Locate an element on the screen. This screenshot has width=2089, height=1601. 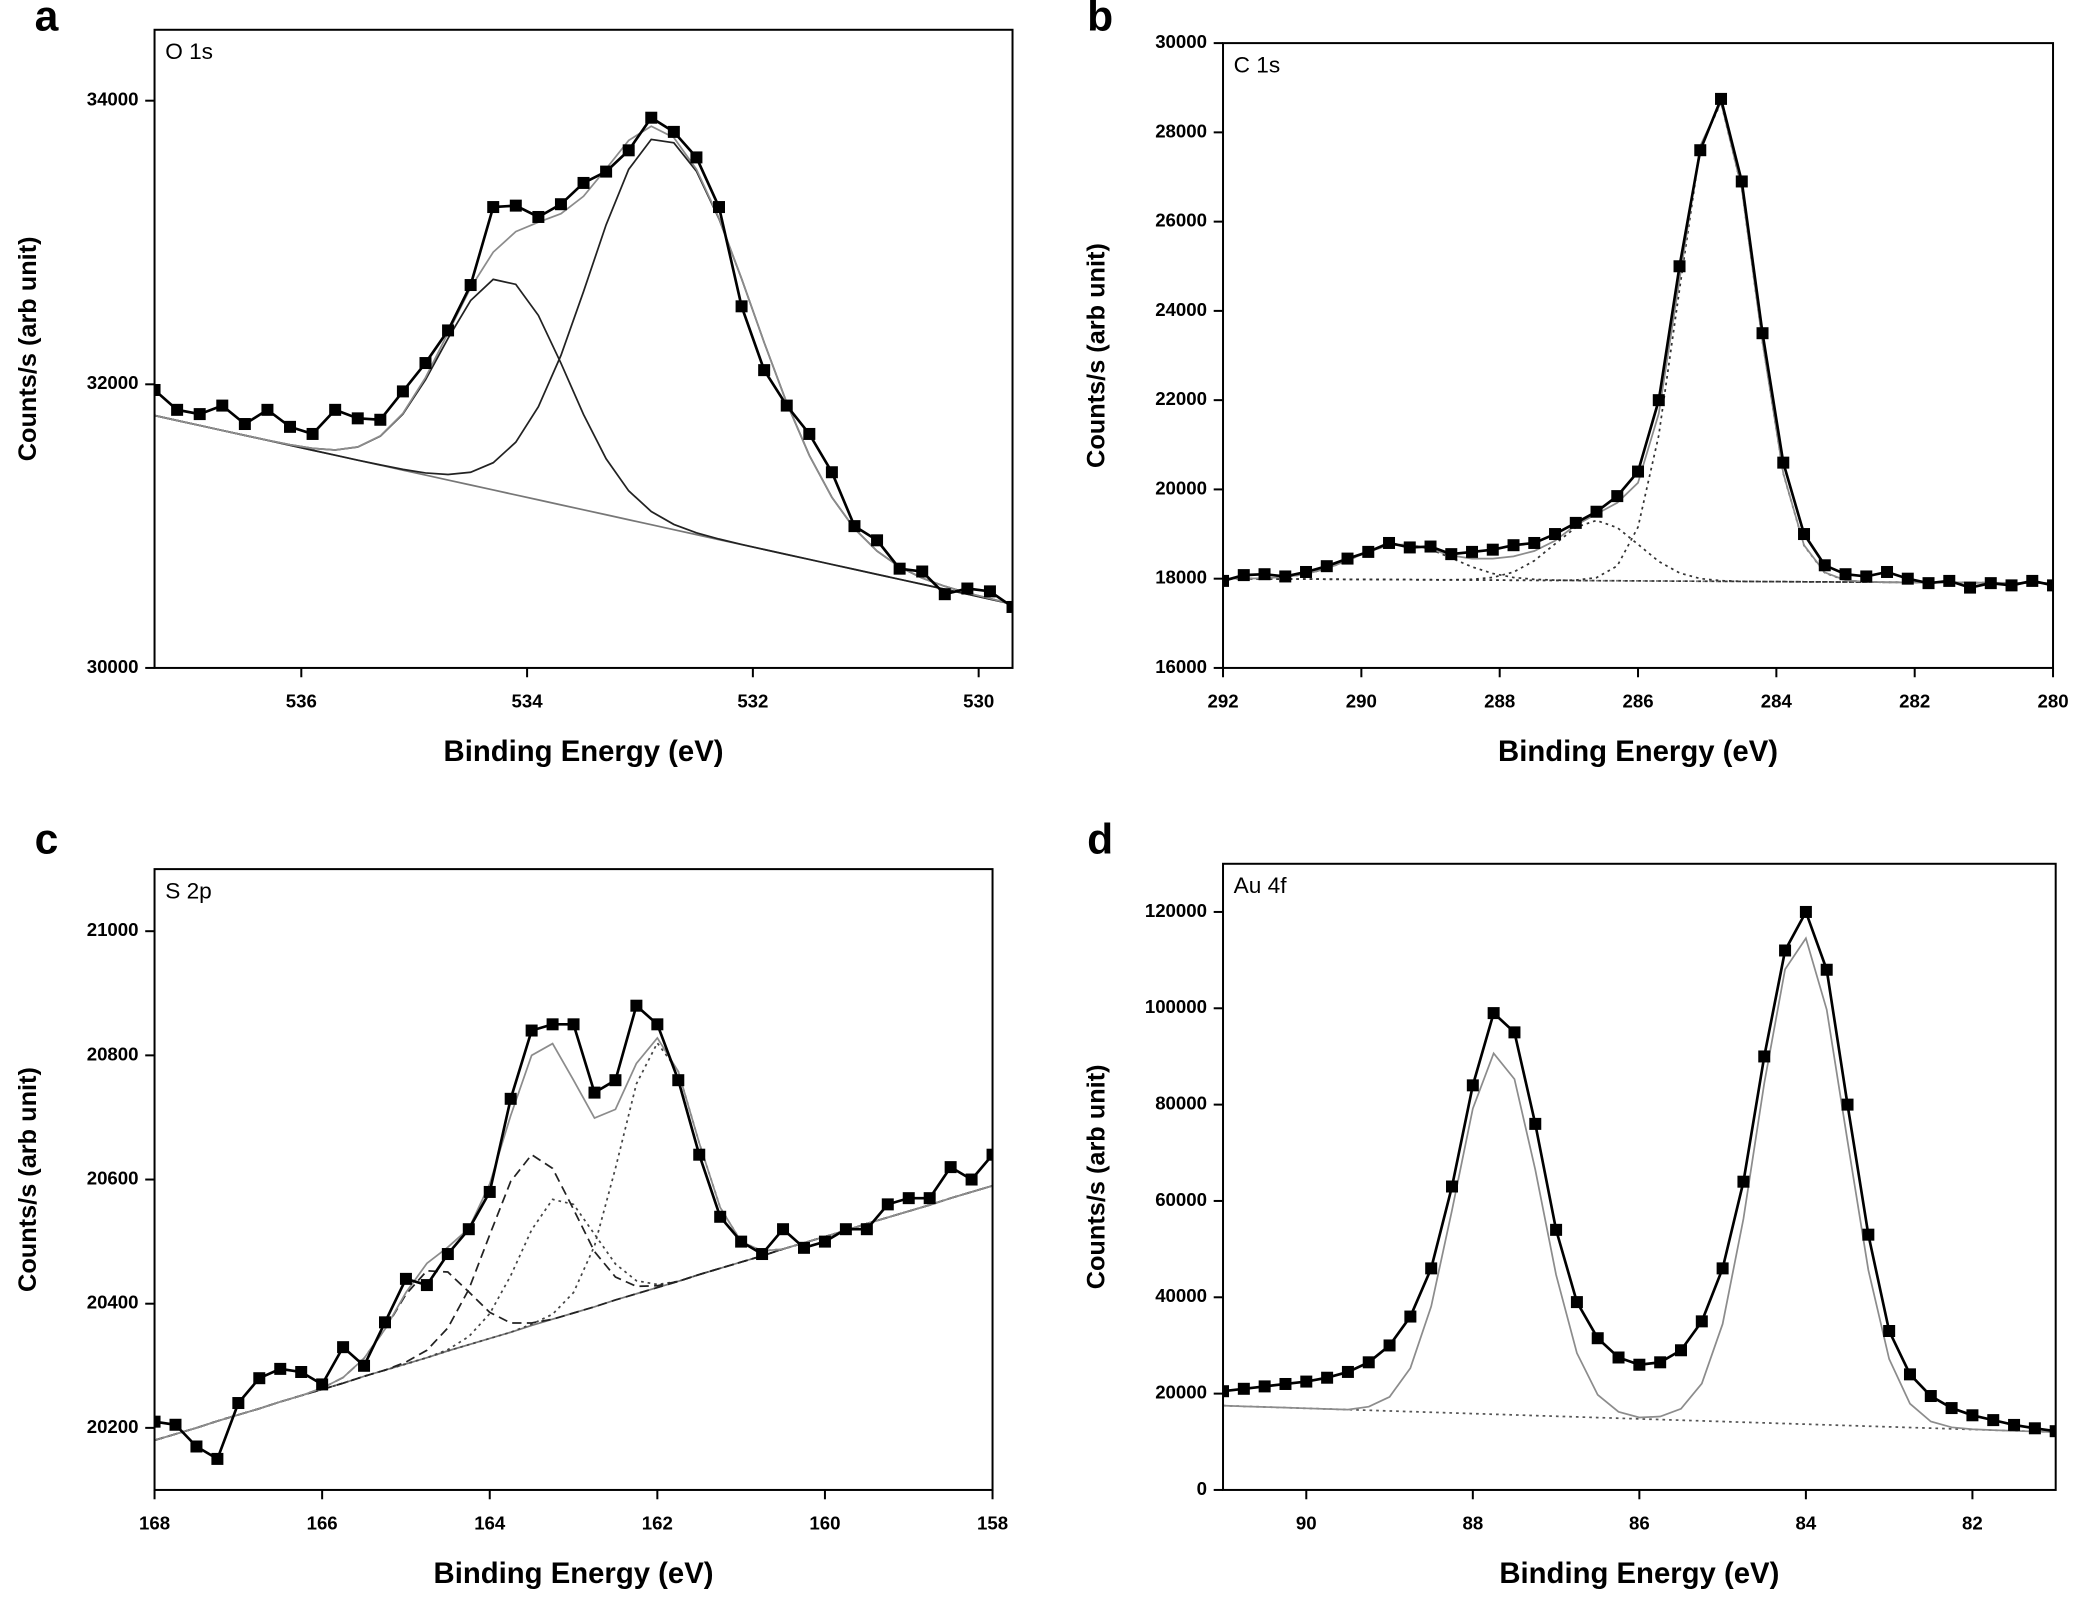
y-tick-label: 40000 is located at coordinates (1181, 1295).